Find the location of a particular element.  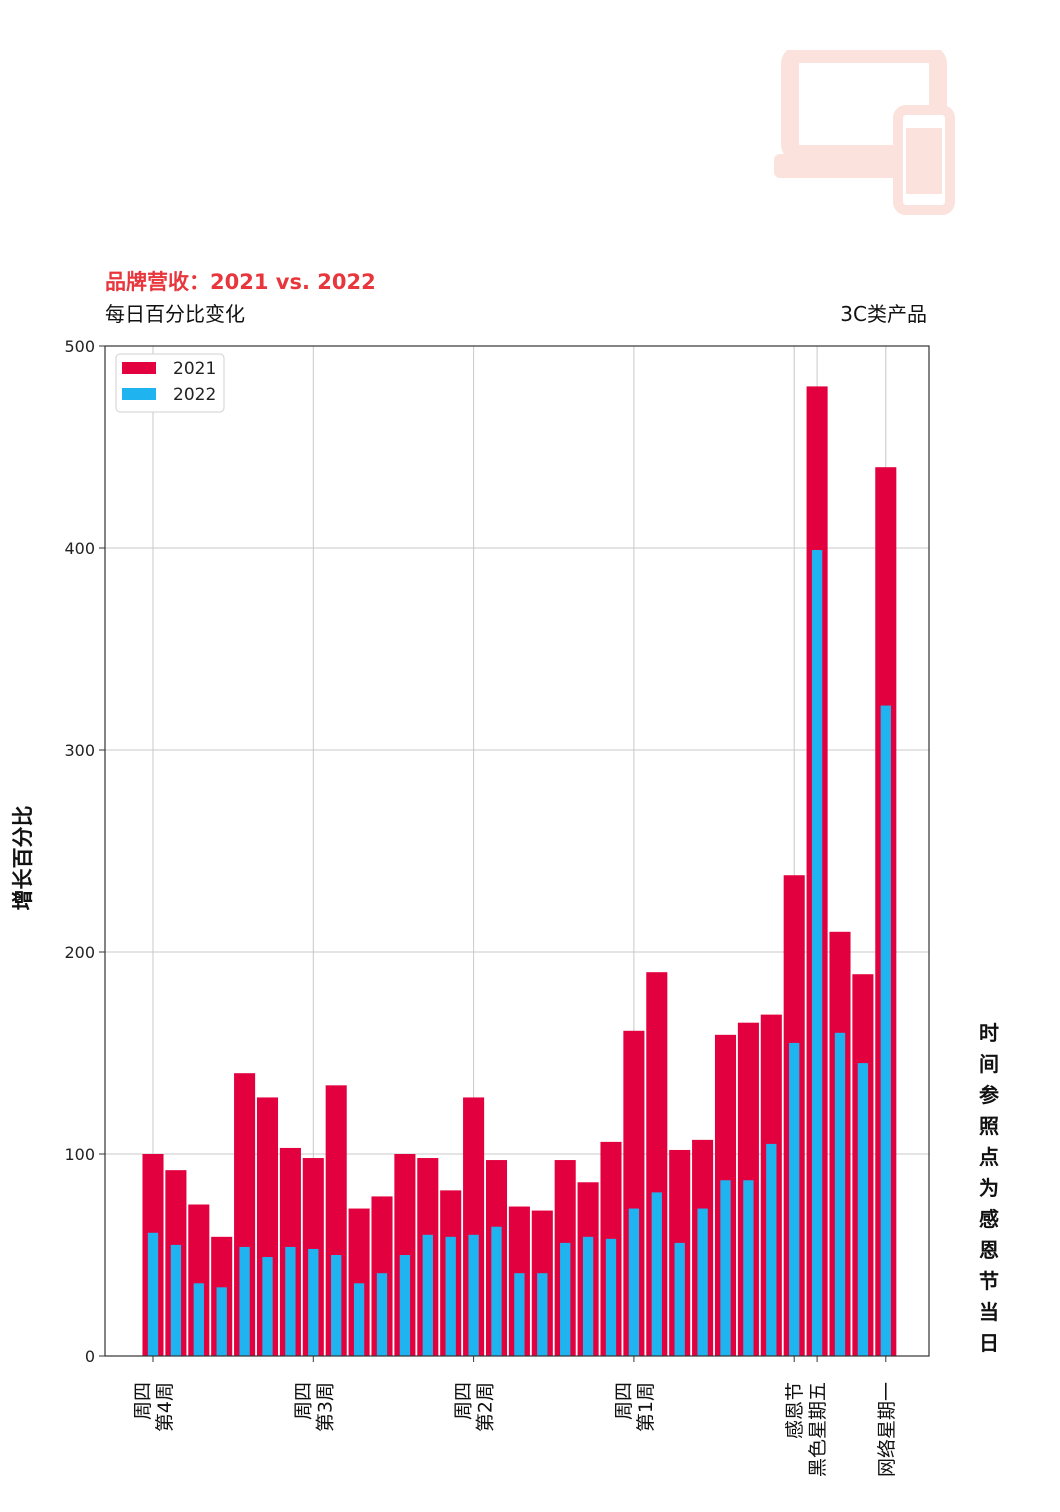

chart-title: 品牌营收：2021 vs. 2022 is located at coordinates (240, 282).